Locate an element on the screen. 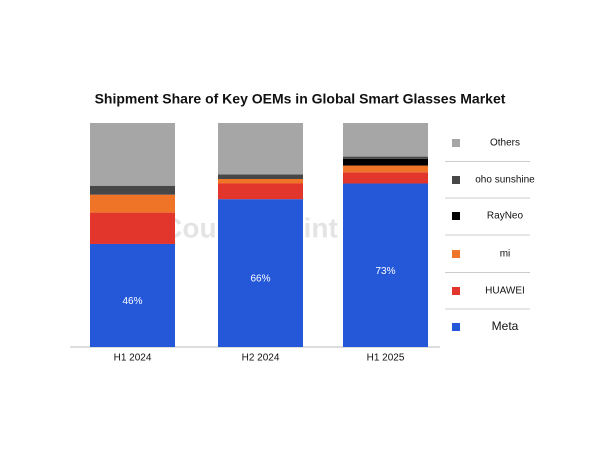 The image size is (600, 450). legend-label: Others is located at coordinates (505, 143).